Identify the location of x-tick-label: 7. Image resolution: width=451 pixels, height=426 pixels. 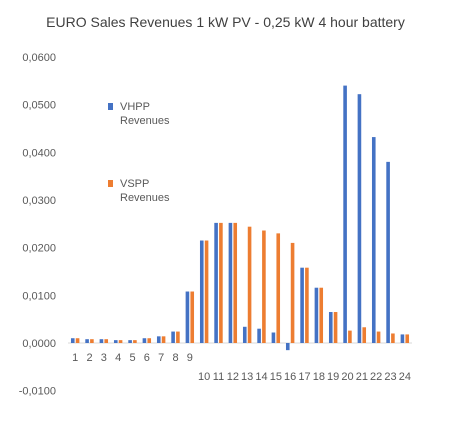
(161, 358).